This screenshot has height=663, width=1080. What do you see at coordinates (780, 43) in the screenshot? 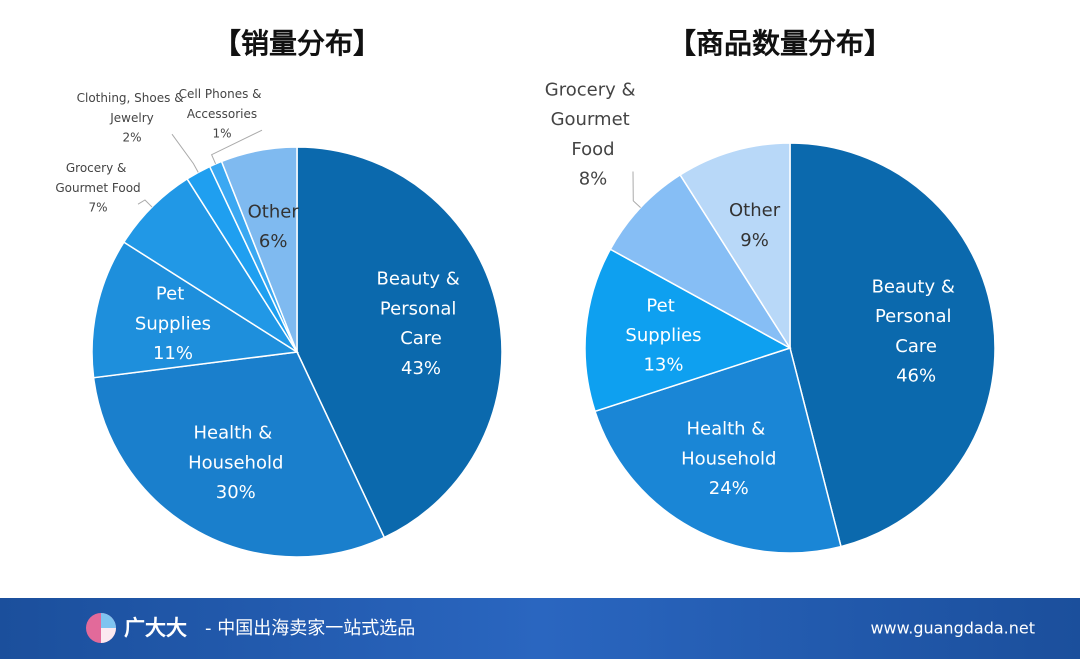
I see `chart-title: 【商品数量分布】` at bounding box center [780, 43].